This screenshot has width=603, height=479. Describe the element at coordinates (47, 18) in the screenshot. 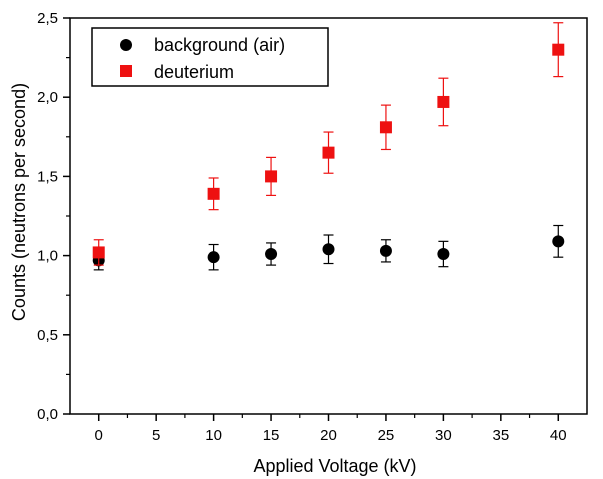

I see `y-tick-label: 2,5` at that location.